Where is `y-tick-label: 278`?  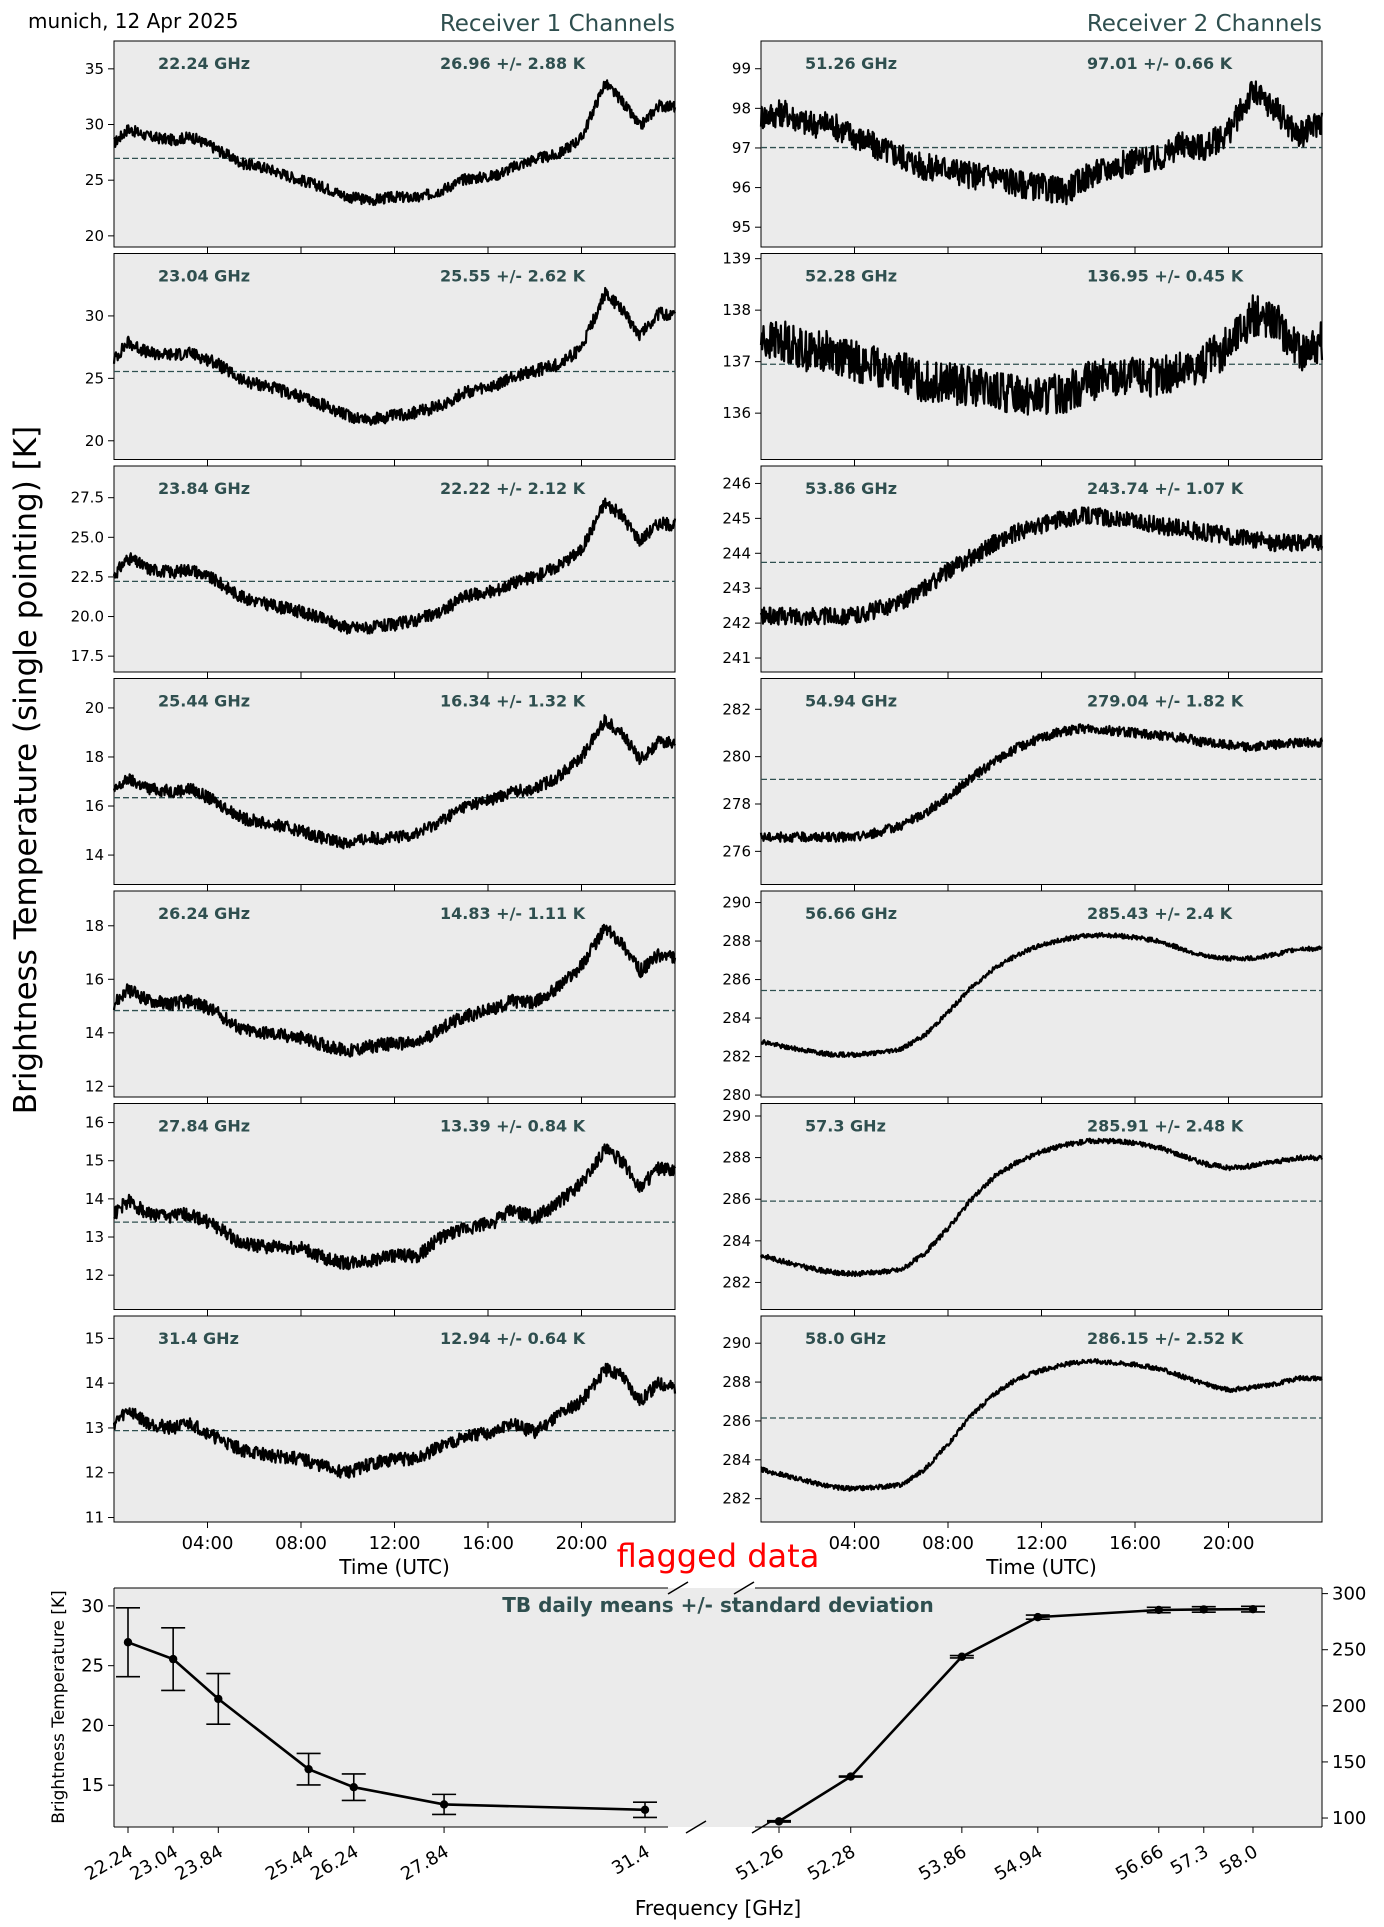
y-tick-label: 278 is located at coordinates (736, 804).